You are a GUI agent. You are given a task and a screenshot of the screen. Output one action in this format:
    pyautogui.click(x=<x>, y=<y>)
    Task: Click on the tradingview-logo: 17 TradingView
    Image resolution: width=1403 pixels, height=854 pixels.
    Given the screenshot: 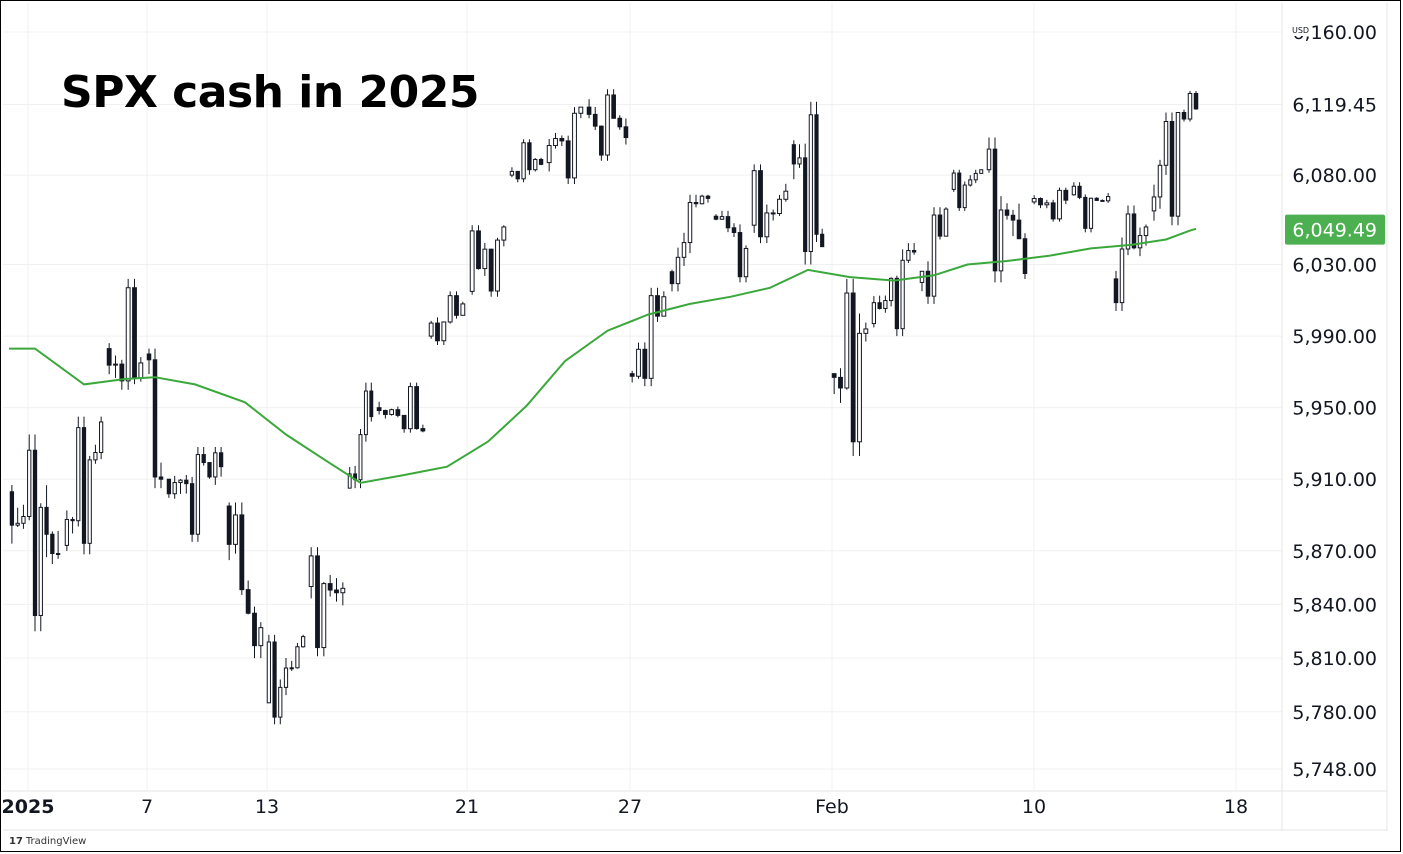 What is the action you would take?
    pyautogui.click(x=47, y=841)
    